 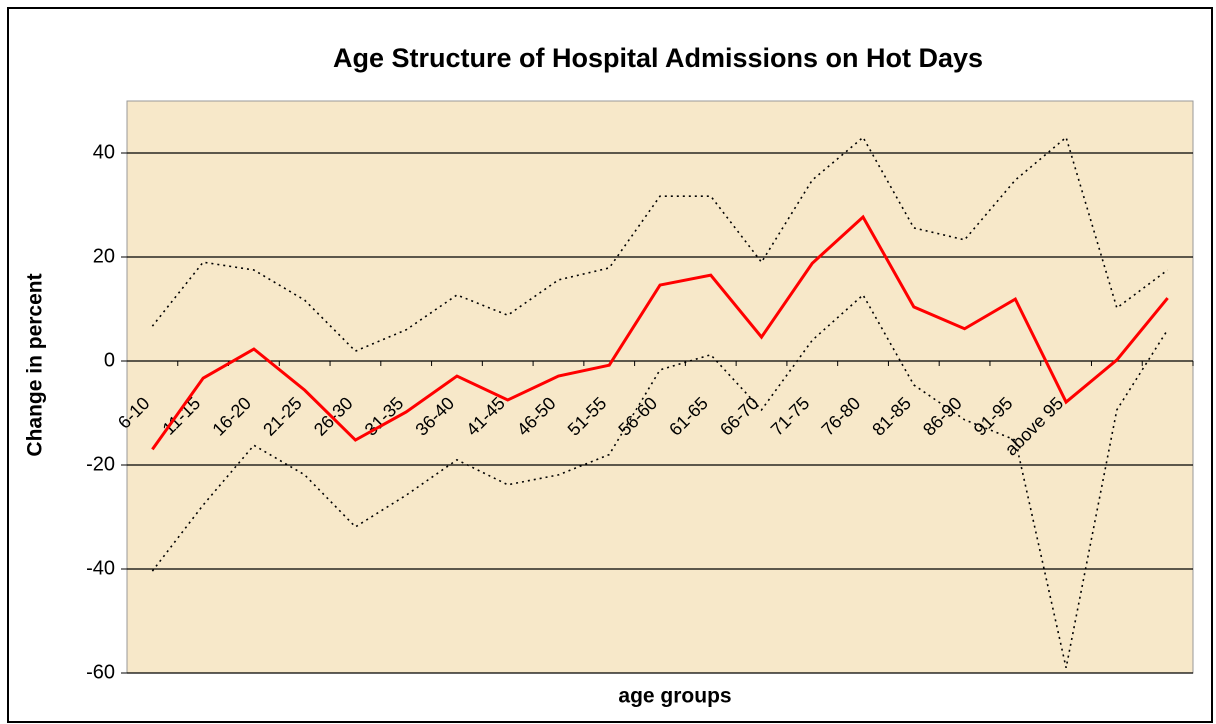 What do you see at coordinates (100, 568) in the screenshot?
I see `y-tick-label: -40` at bounding box center [100, 568].